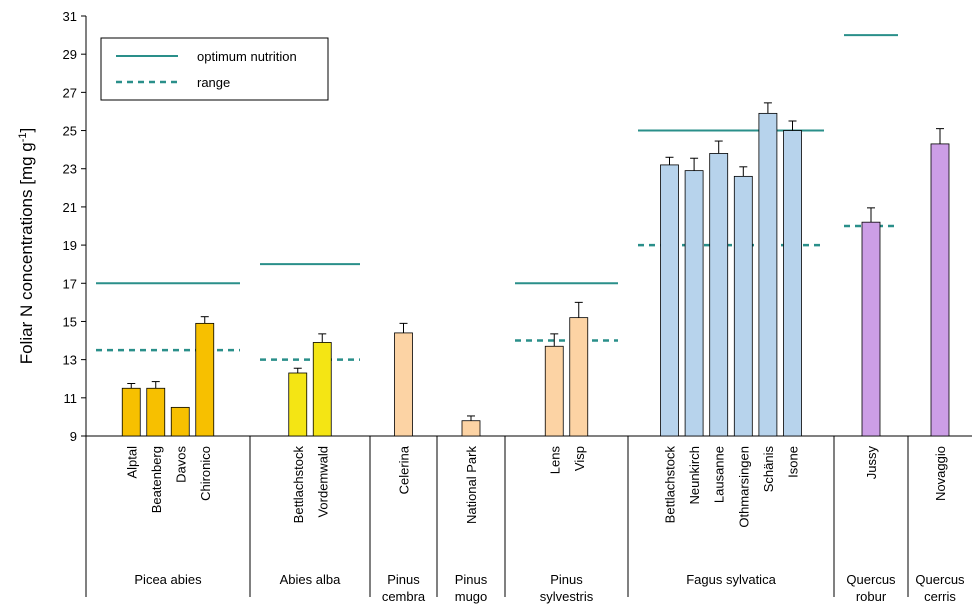 The width and height of the screenshot is (979, 606). What do you see at coordinates (579, 377) in the screenshot?
I see `bar-visp` at bounding box center [579, 377].